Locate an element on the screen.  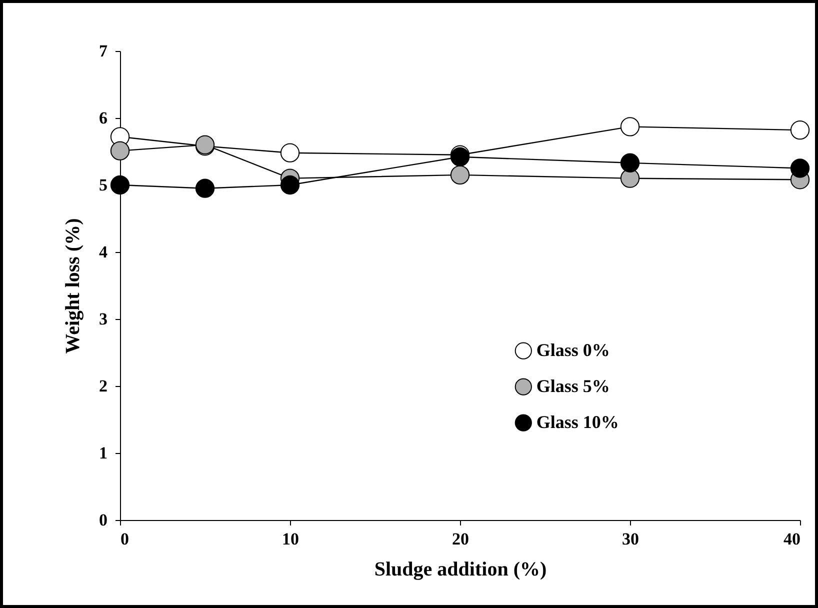
x-tick-label: 40 is located at coordinates (792, 539).